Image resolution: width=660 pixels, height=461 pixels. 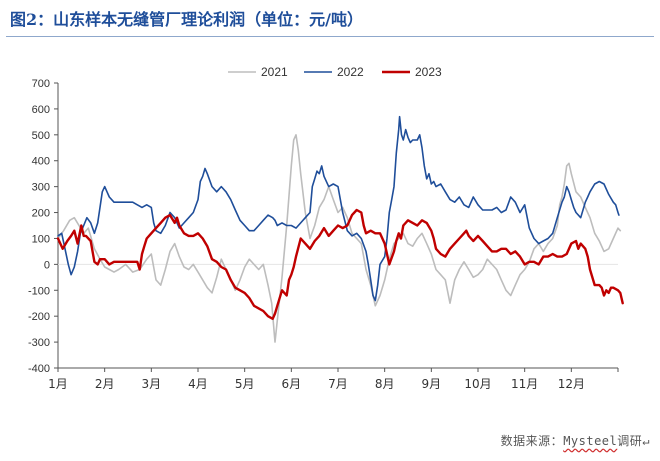 I want to click on legend-label-2022: 2022, so click(x=350, y=72).